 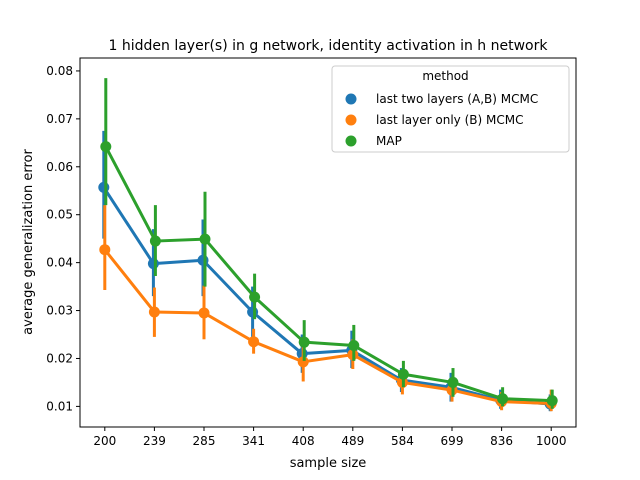 What do you see at coordinates (253, 441) in the screenshot?
I see `x-tick-label: 341` at bounding box center [253, 441].